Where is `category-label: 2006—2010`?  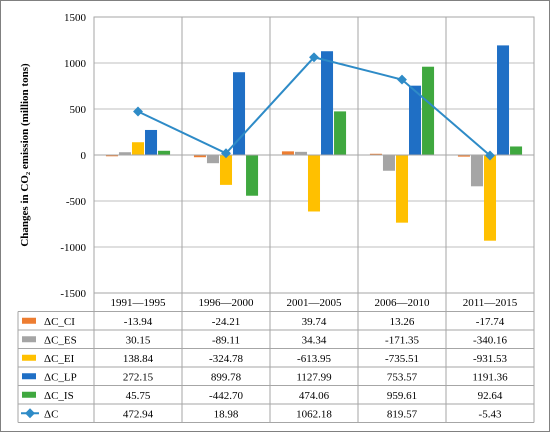
category-label: 2006—2010 is located at coordinates (403, 303).